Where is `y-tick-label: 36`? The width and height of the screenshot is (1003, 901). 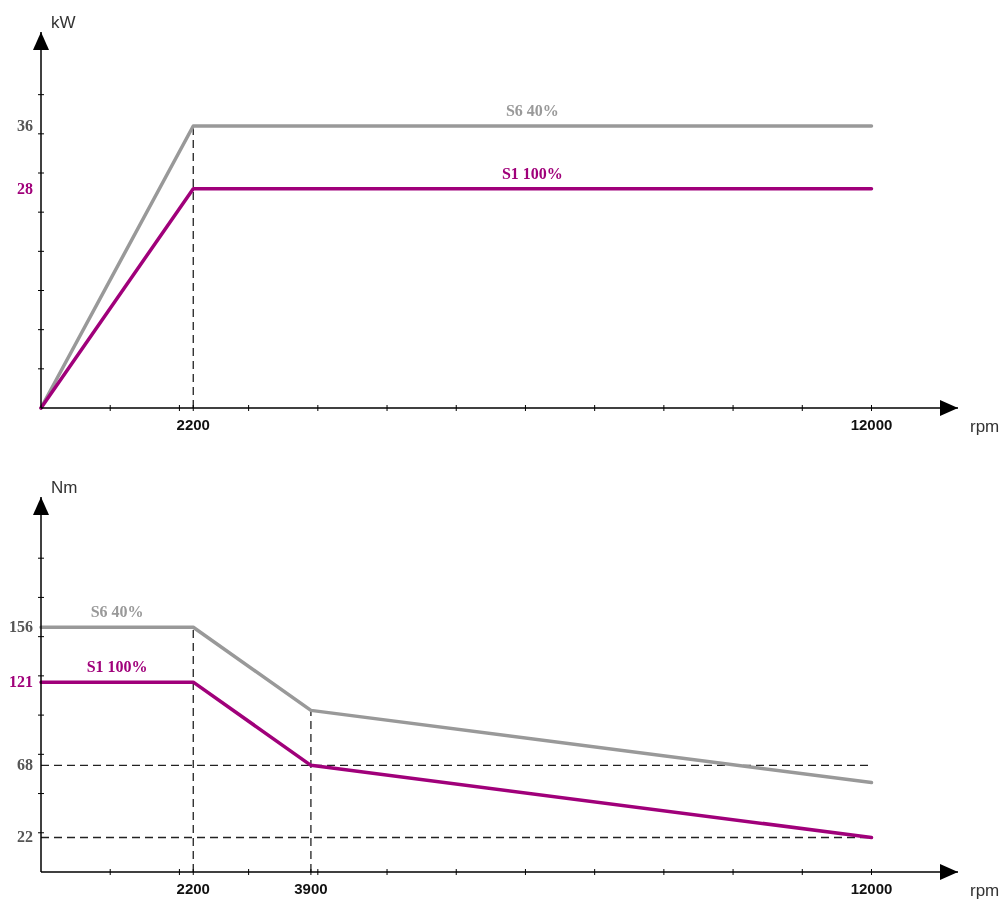 y-tick-label: 36 is located at coordinates (25, 125).